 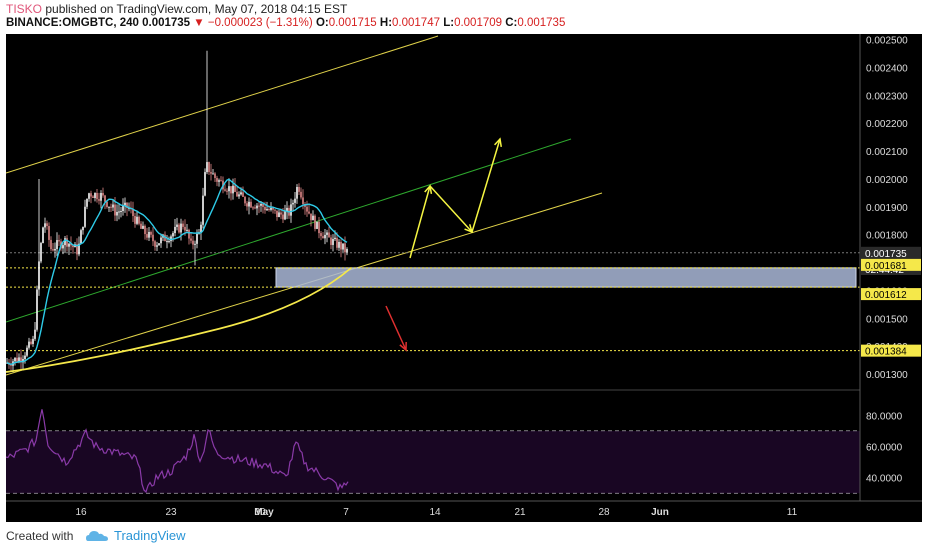 I want to click on rsi-pane, so click(x=433, y=451).